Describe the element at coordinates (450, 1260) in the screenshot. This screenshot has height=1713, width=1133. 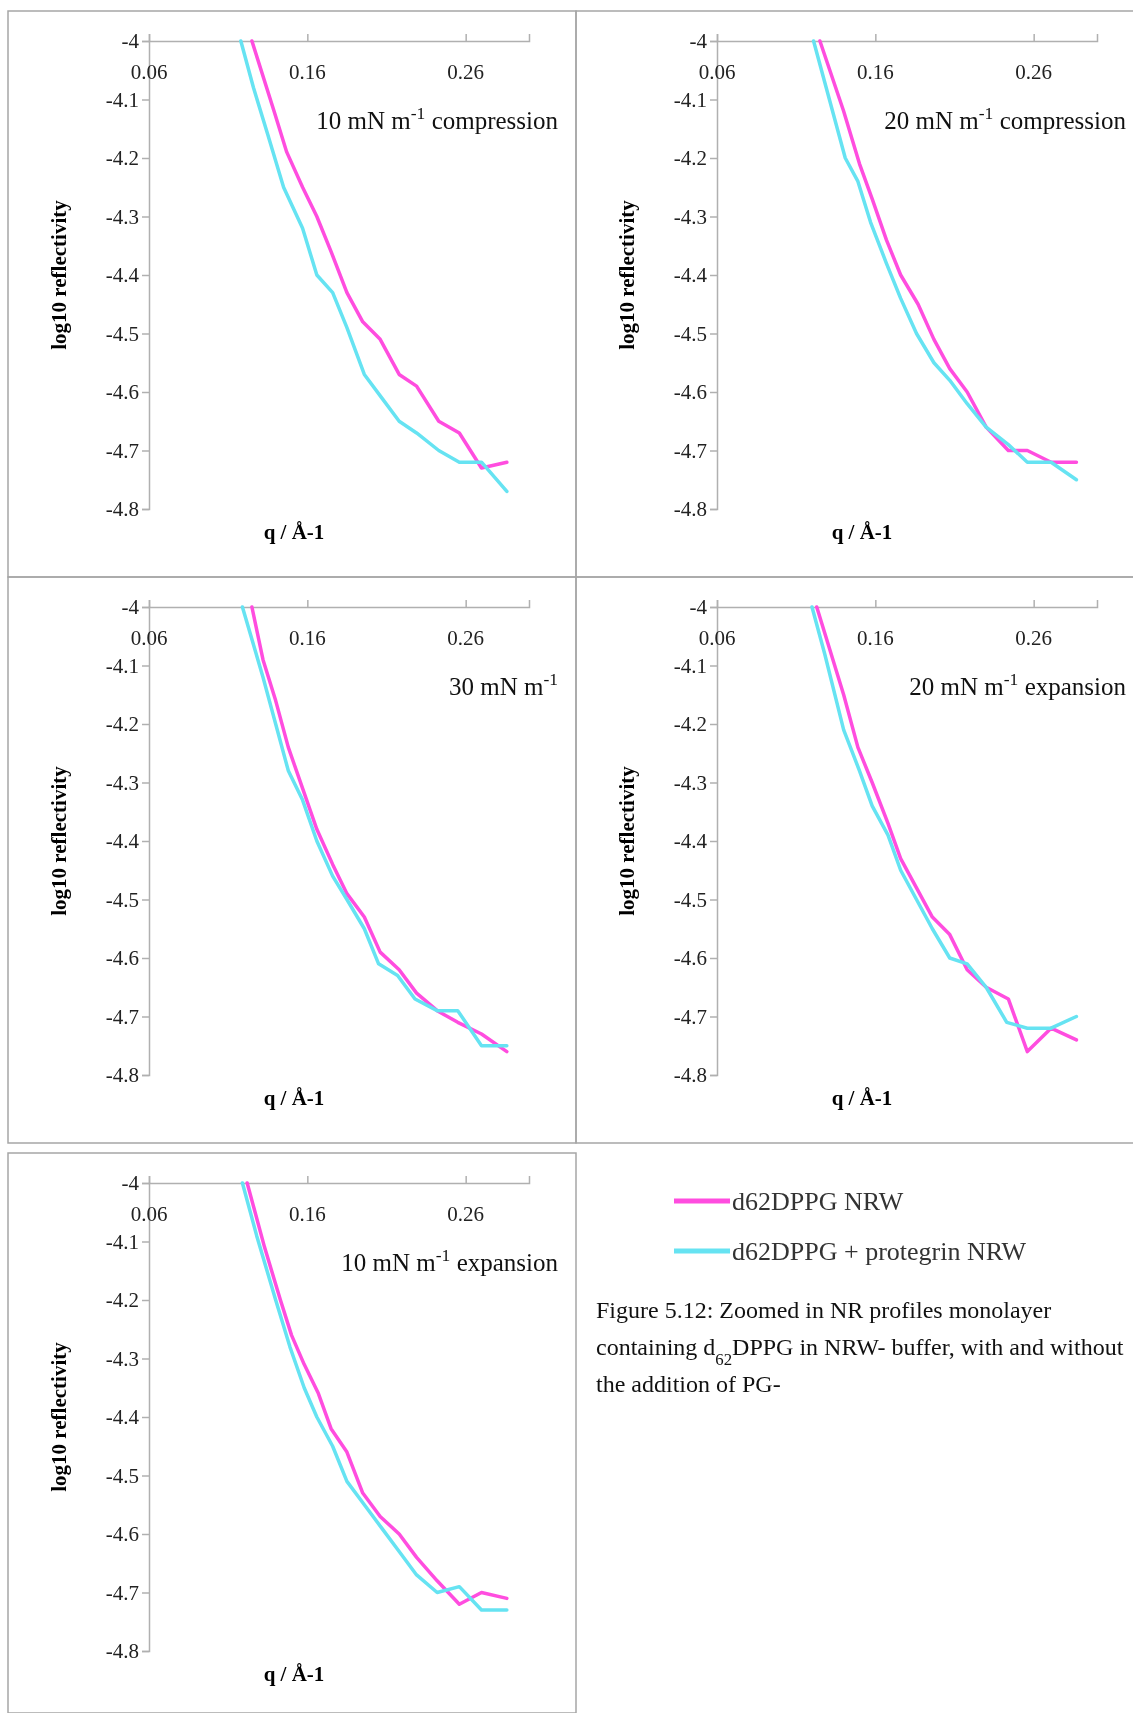
I see `text: 10 mN m$^{-1}$ expansion` at that location.